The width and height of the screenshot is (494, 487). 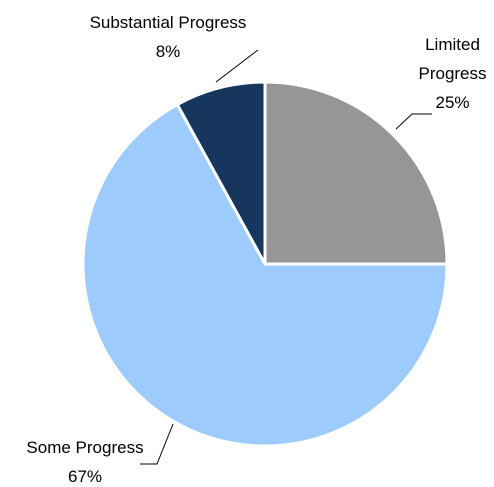 I want to click on category-label: Some Progress, so click(x=85, y=447).